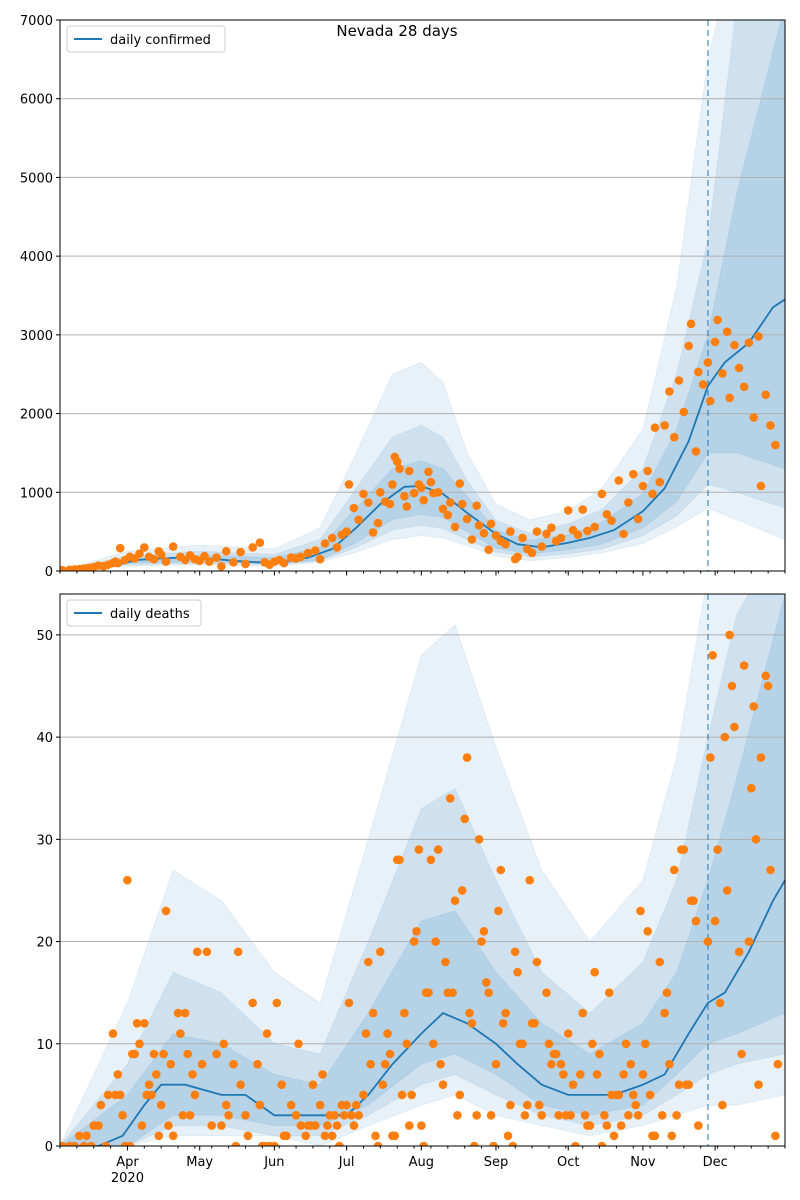  What do you see at coordinates (160, 40) in the screenshot?
I see `legend-label: daily confirmed` at bounding box center [160, 40].